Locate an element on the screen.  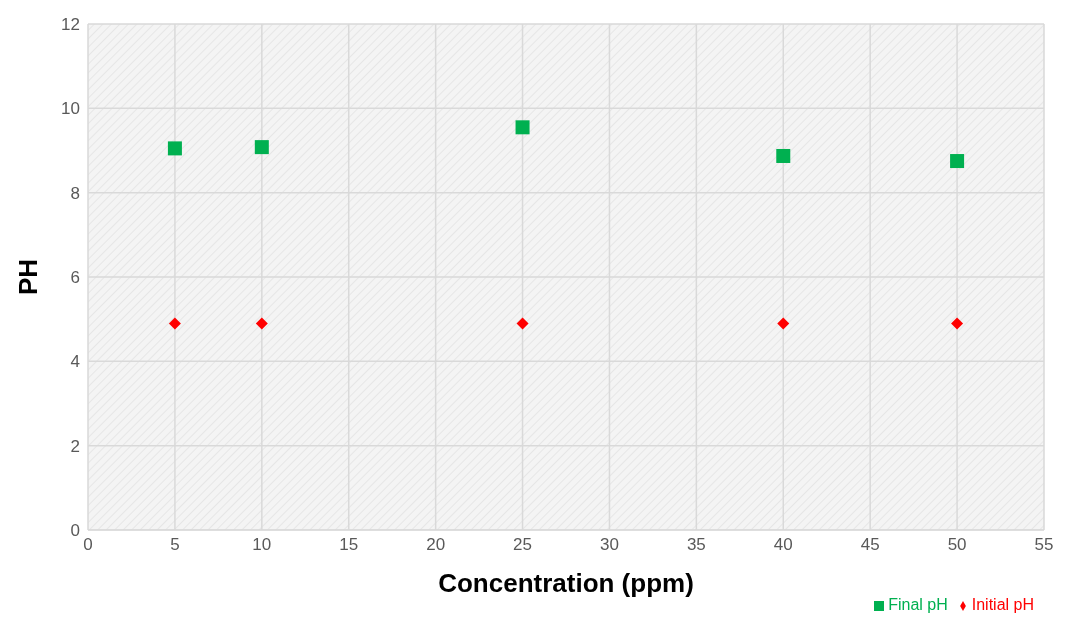
x-tick-label: 50 is located at coordinates (957, 545).